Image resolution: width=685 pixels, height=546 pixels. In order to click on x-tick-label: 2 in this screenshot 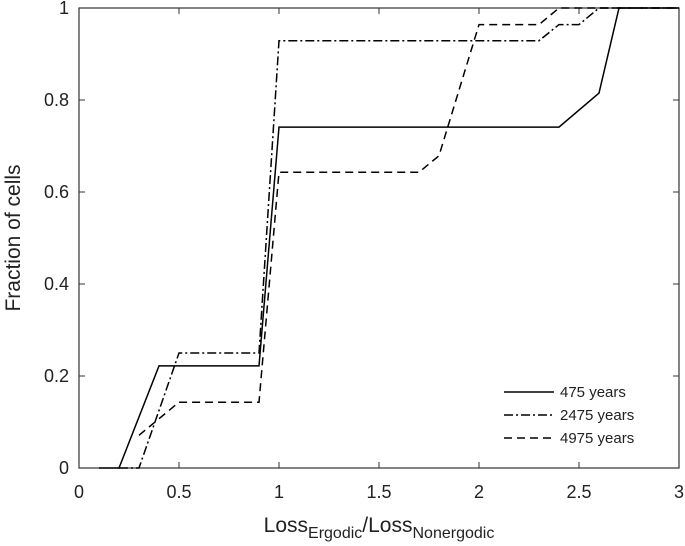, I will do `click(479, 492)`.